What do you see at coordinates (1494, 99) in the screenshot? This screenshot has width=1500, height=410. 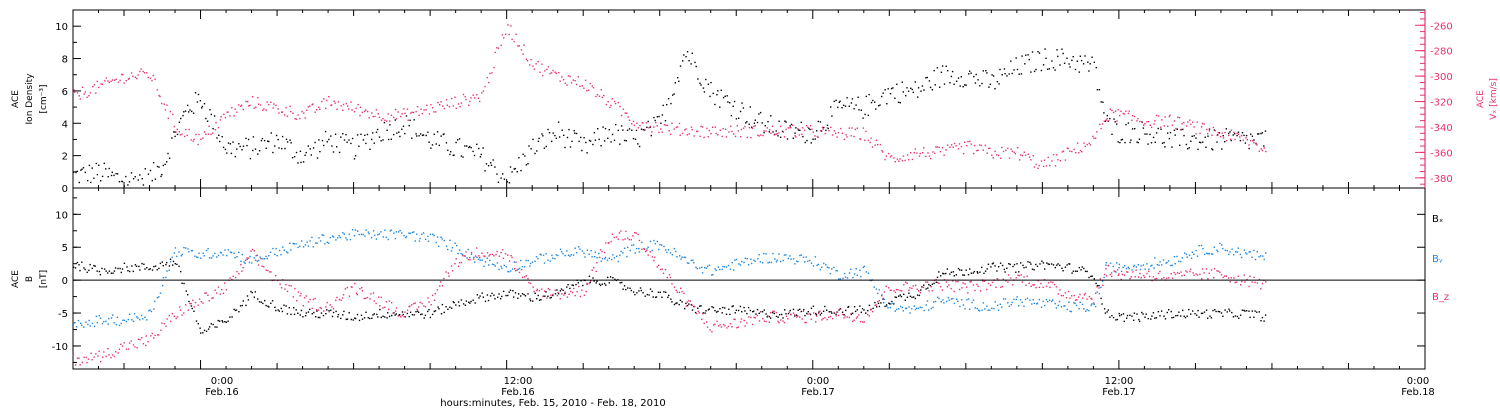 I see `top-right-ylabel-vx: Vₓ [km/s]` at bounding box center [1494, 99].